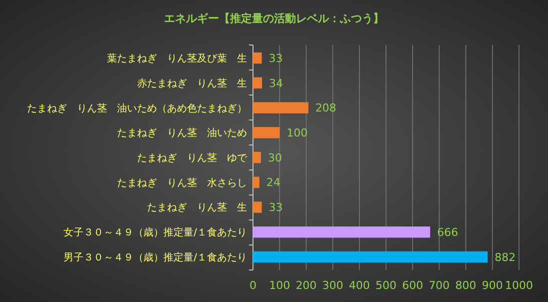 This screenshot has width=548, height=302. I want to click on y-tick-label: たまねぎ りん茎 油いため, so click(182, 133).